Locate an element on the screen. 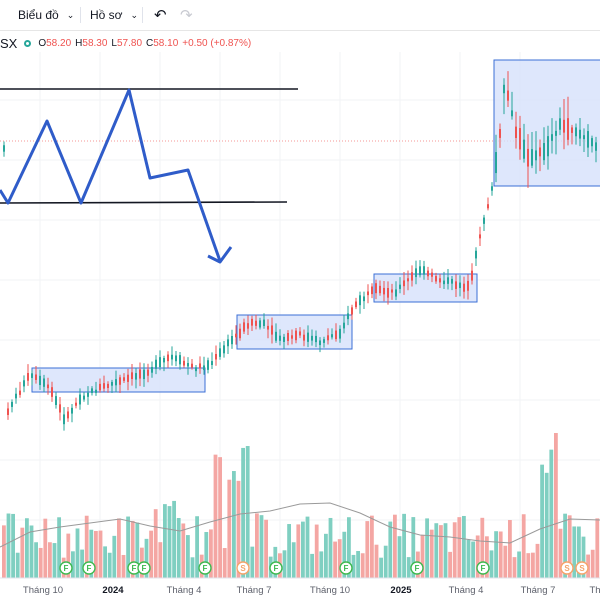 This screenshot has width=600, height=600. consolidation-box is located at coordinates (546, 123).